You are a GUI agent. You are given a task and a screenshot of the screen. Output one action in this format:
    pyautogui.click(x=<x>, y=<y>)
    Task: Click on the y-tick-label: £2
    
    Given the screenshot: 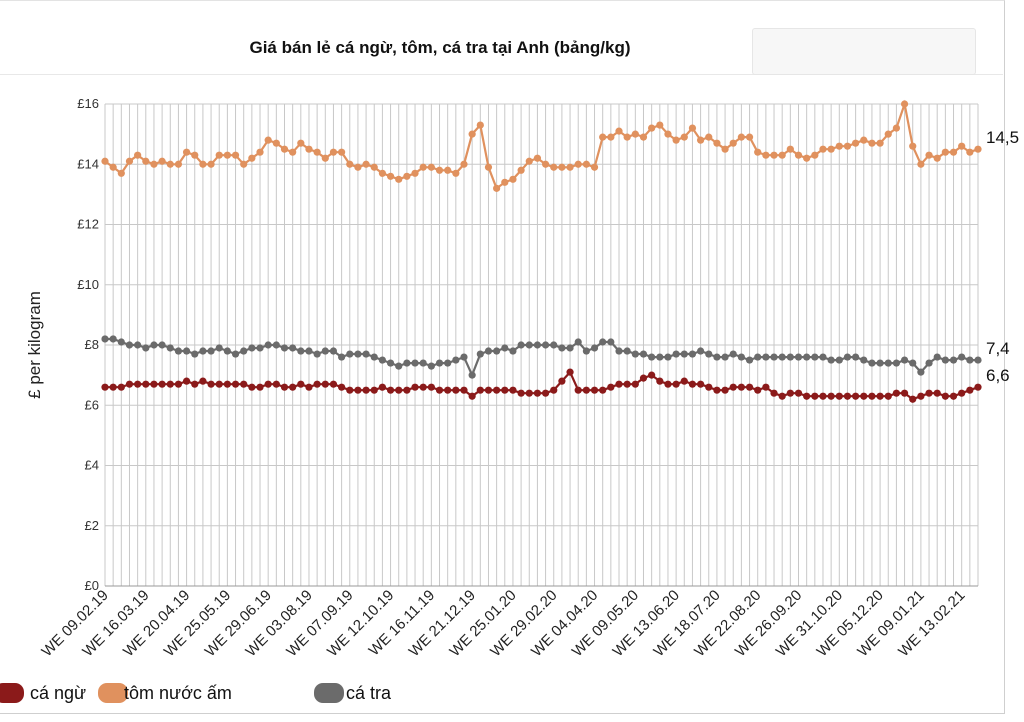 What is the action you would take?
    pyautogui.click(x=92, y=525)
    